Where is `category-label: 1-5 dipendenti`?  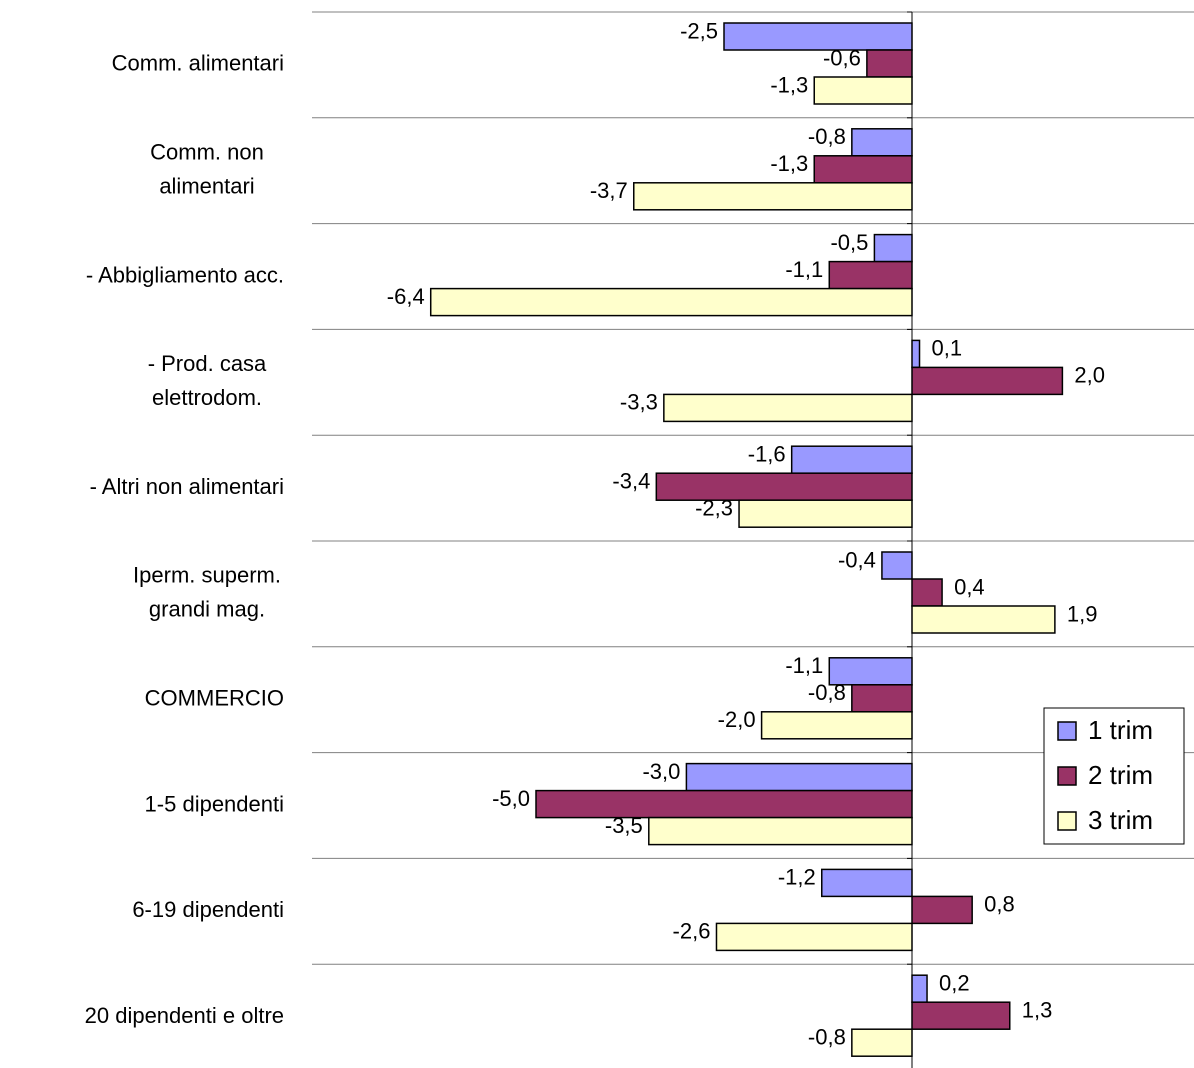
category-label: 1-5 dipendenti is located at coordinates (214, 803).